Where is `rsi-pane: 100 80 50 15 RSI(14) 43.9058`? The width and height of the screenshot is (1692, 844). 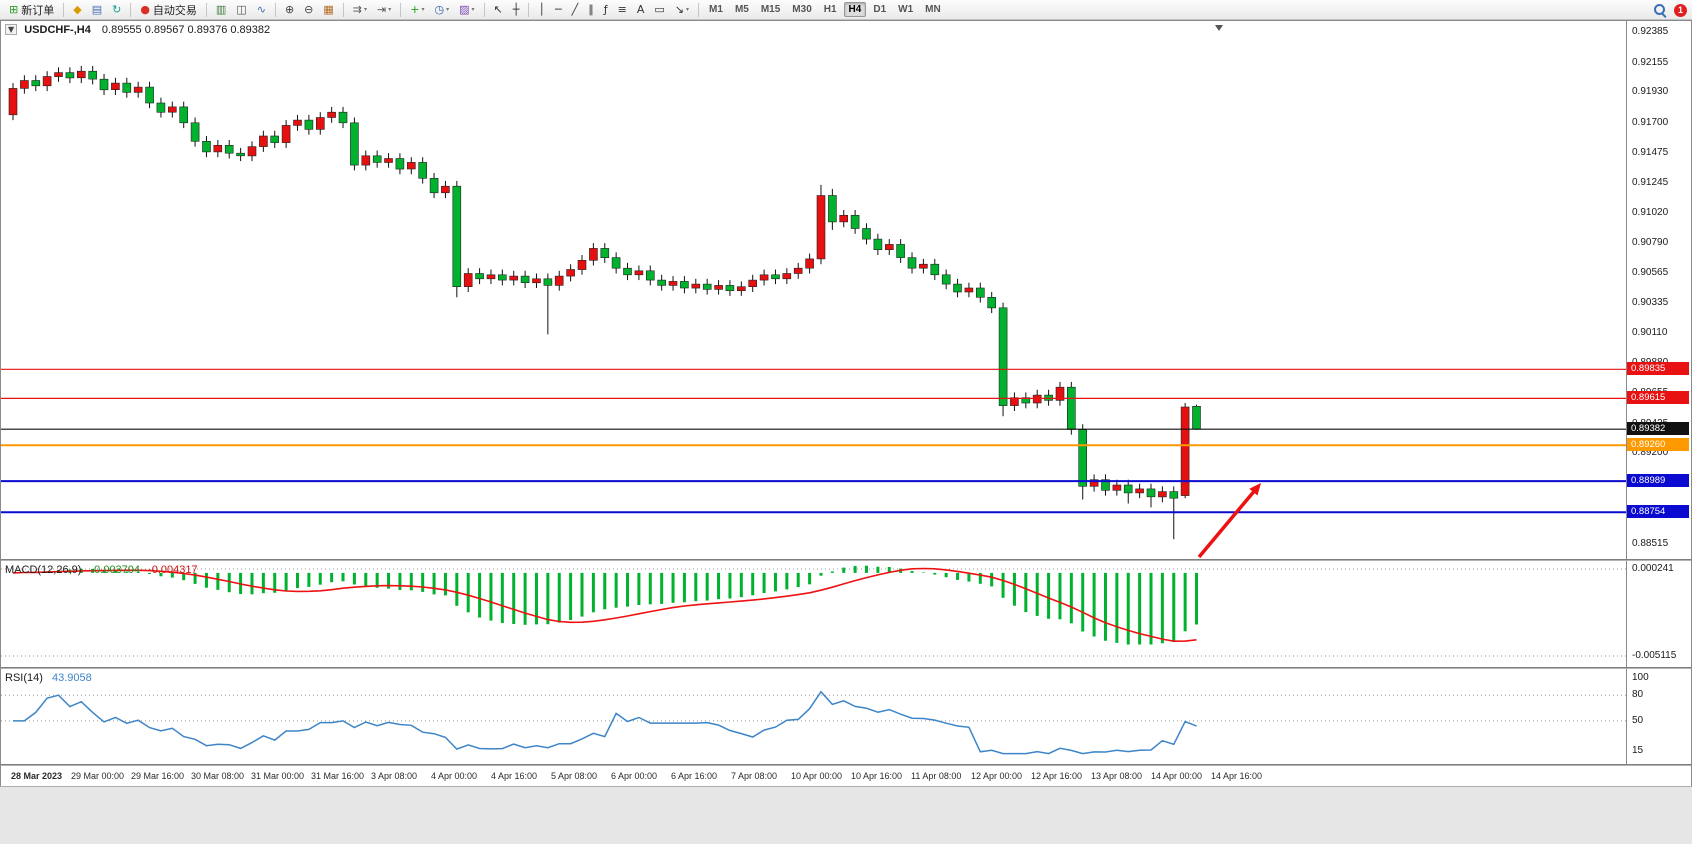 rsi-pane: 100 80 50 15 RSI(14) 43.9058 is located at coordinates (846, 716).